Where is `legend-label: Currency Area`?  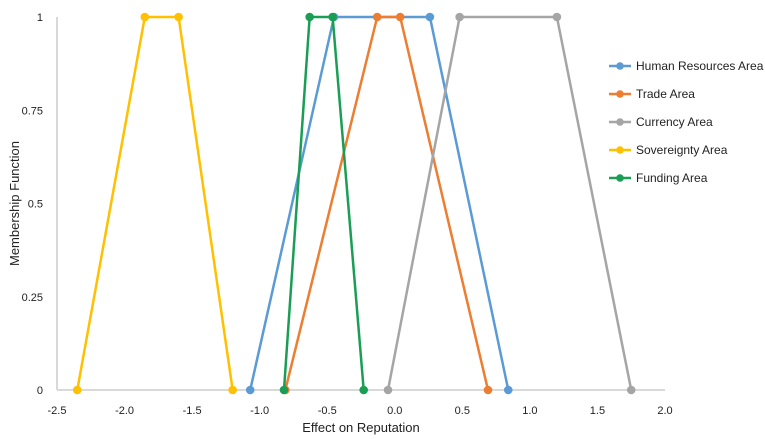
legend-label: Currency Area is located at coordinates (674, 122).